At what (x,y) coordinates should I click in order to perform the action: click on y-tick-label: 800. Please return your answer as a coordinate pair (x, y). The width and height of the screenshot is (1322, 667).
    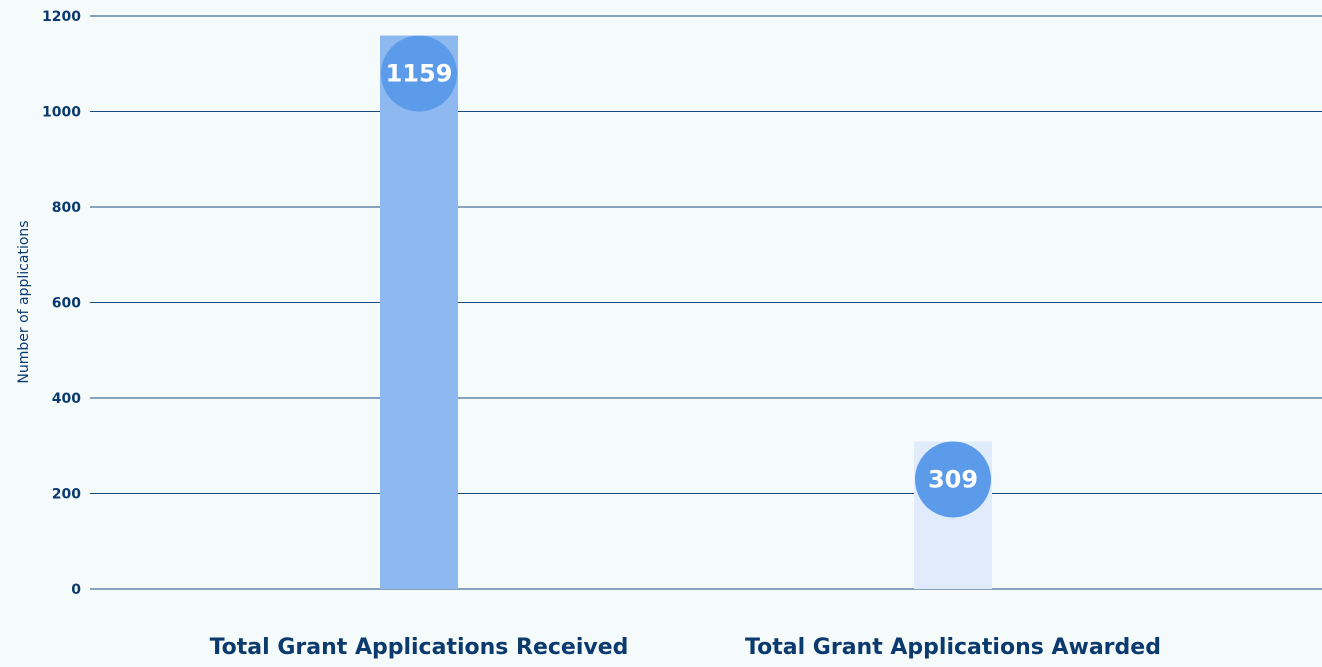
    Looking at the image, I should click on (66, 208).